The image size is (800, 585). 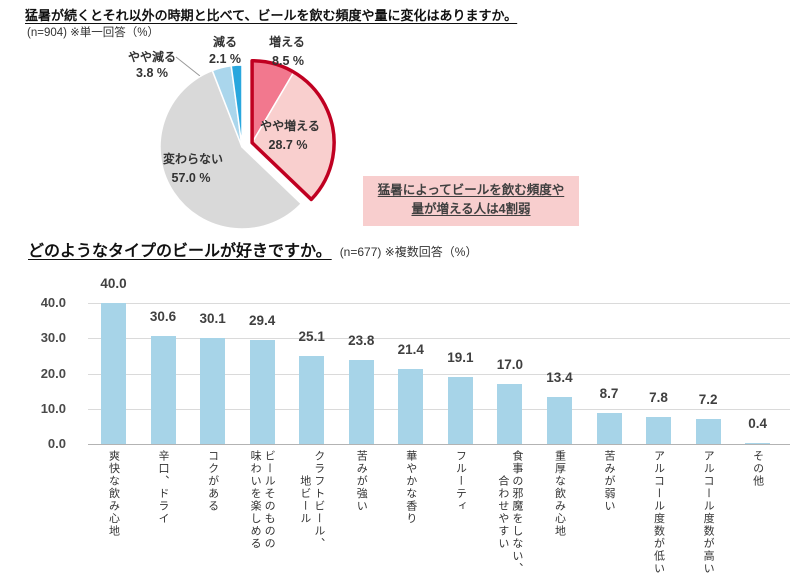 What do you see at coordinates (191, 178) in the screenshot?
I see `pie-value-label-2: 57.0 %` at bounding box center [191, 178].